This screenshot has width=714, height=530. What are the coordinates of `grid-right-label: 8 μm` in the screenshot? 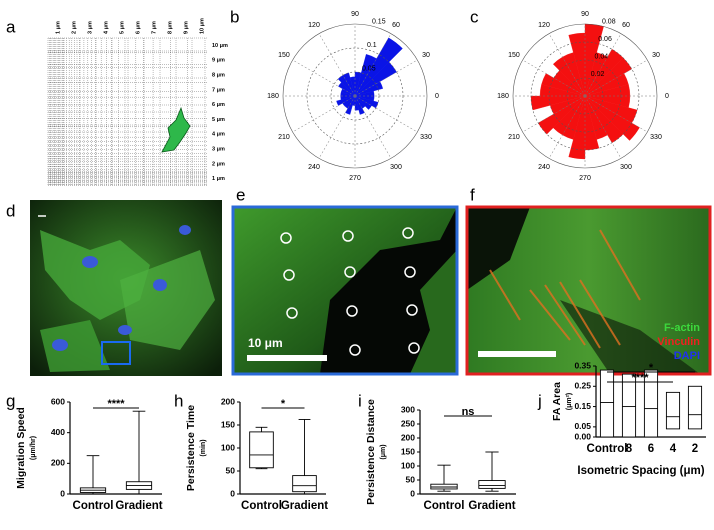 It's located at (218, 75).